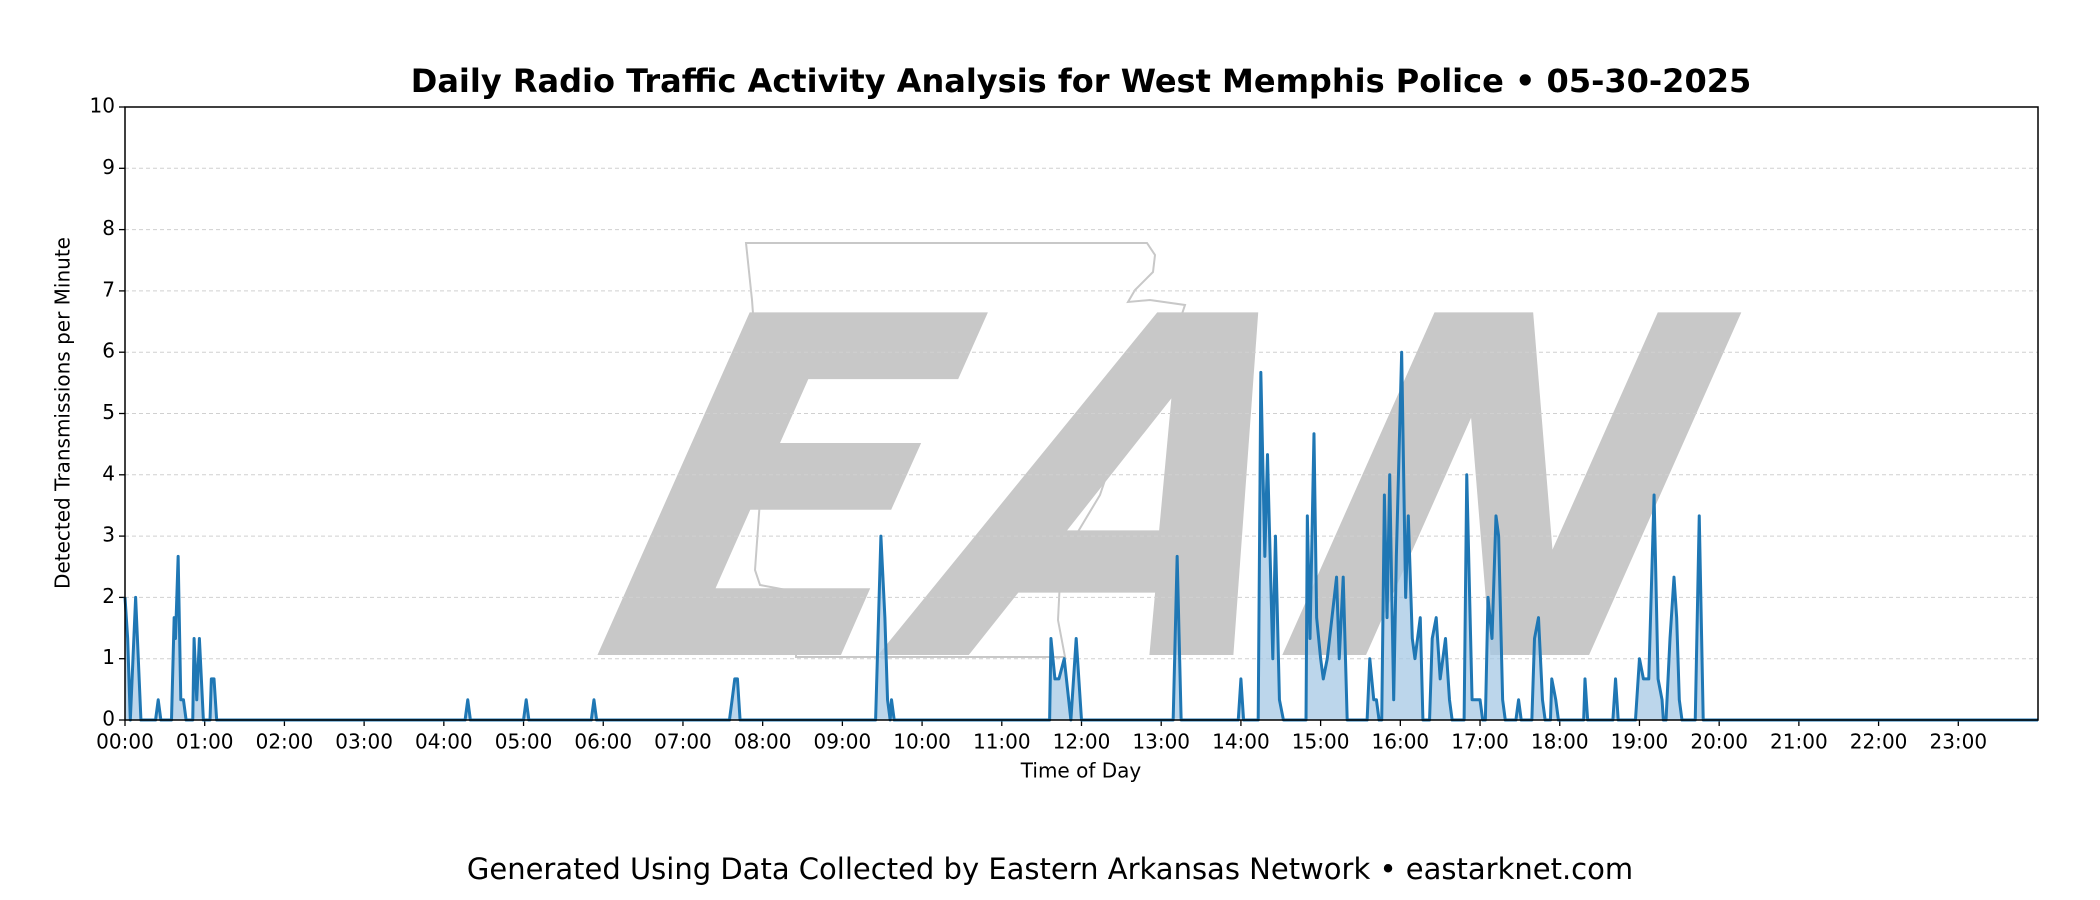 The width and height of the screenshot is (2100, 900). I want to click on x-tick-label: 07:00, so click(683, 742).